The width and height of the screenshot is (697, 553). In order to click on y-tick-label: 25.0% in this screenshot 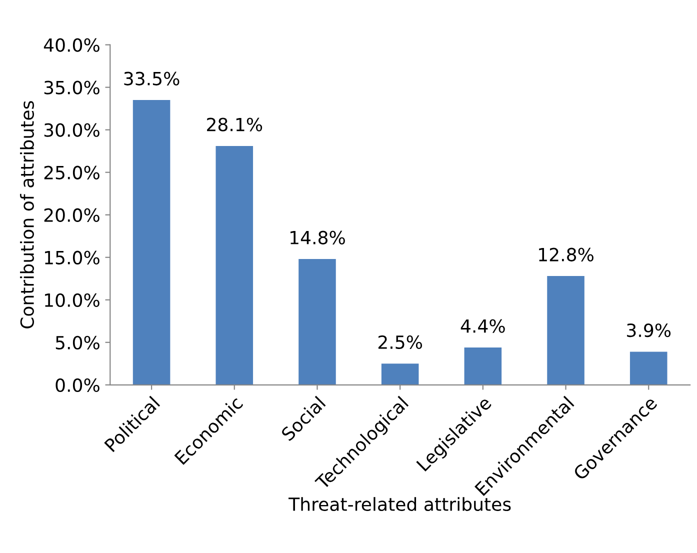, I will do `click(72, 173)`.